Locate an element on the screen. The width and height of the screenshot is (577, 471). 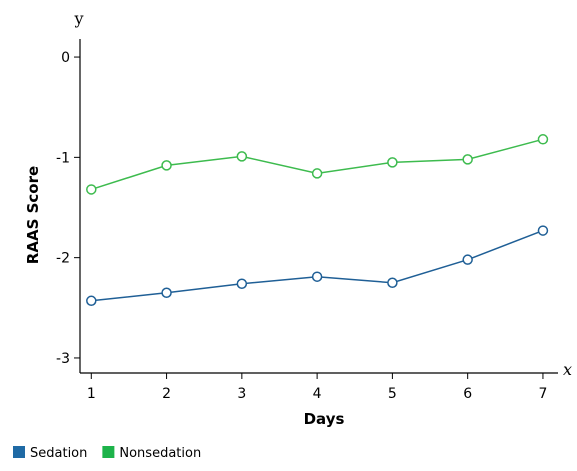
series-nonsedation is located at coordinates (317, 164).